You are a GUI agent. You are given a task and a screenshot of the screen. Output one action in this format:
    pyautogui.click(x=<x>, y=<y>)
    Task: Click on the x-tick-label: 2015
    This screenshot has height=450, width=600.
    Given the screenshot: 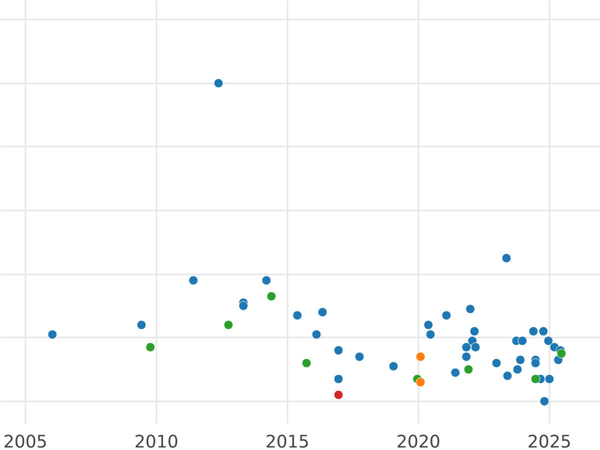 What is the action you would take?
    pyautogui.click(x=287, y=441)
    